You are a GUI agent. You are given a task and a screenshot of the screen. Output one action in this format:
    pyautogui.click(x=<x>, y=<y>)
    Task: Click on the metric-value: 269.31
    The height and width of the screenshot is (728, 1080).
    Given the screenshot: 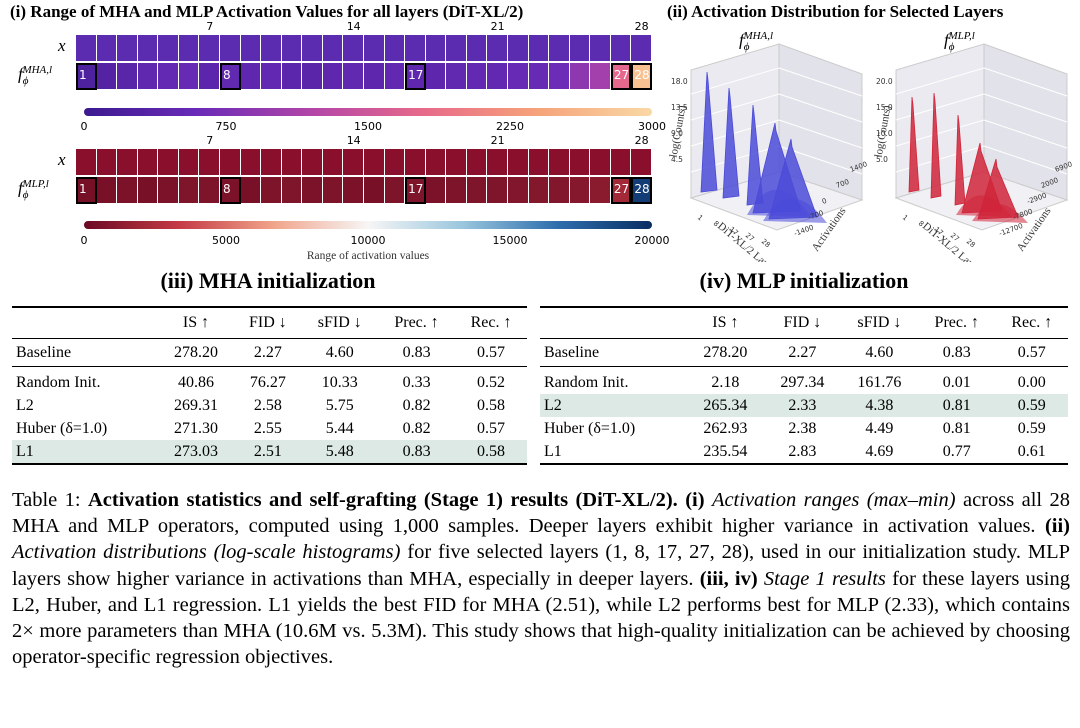 What is the action you would take?
    pyautogui.click(x=196, y=405)
    